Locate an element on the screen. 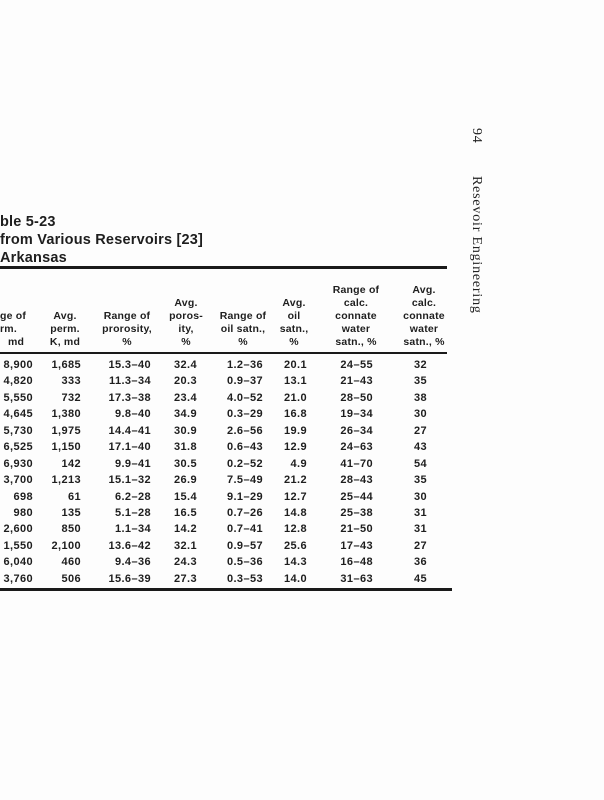 This screenshot has width=604, height=800. table-cell: 16–48 is located at coordinates (356, 562).